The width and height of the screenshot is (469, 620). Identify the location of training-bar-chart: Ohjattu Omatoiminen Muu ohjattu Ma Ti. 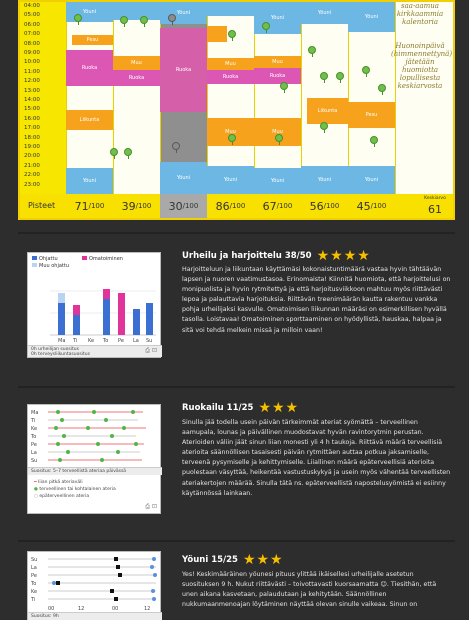
(94, 300).